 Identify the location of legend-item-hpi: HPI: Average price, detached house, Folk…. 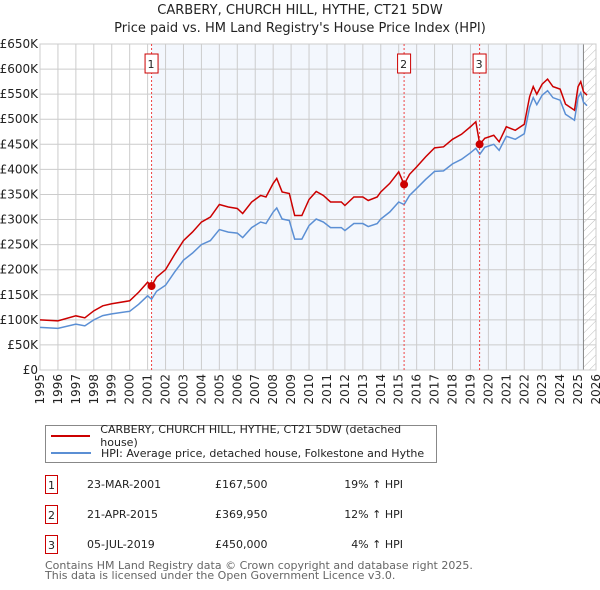
(237, 453).